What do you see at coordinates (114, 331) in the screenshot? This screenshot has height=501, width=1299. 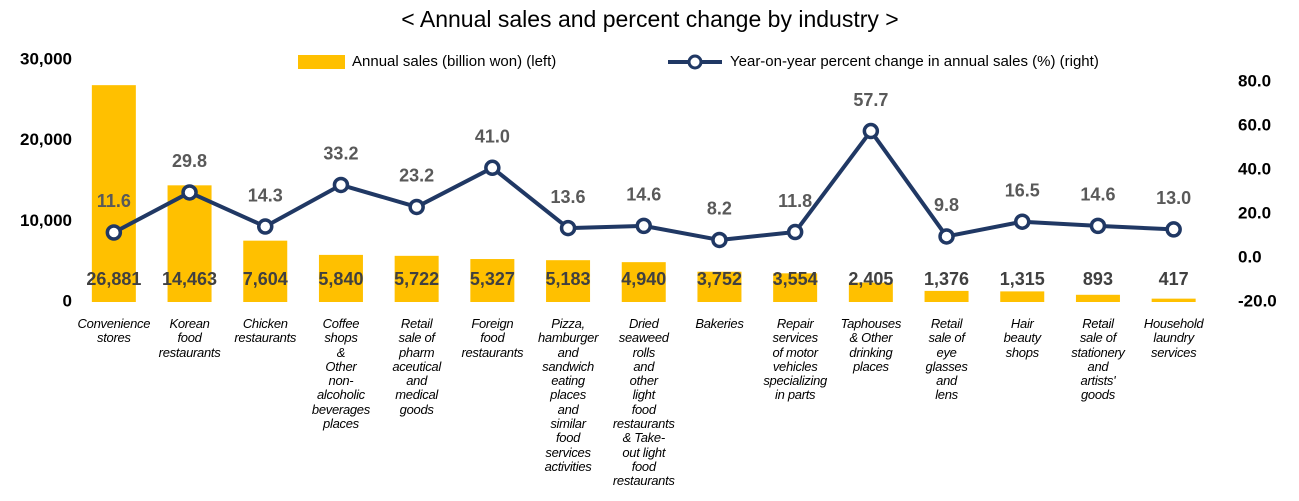 I see `x-tick-label: Convenience stores` at bounding box center [114, 331].